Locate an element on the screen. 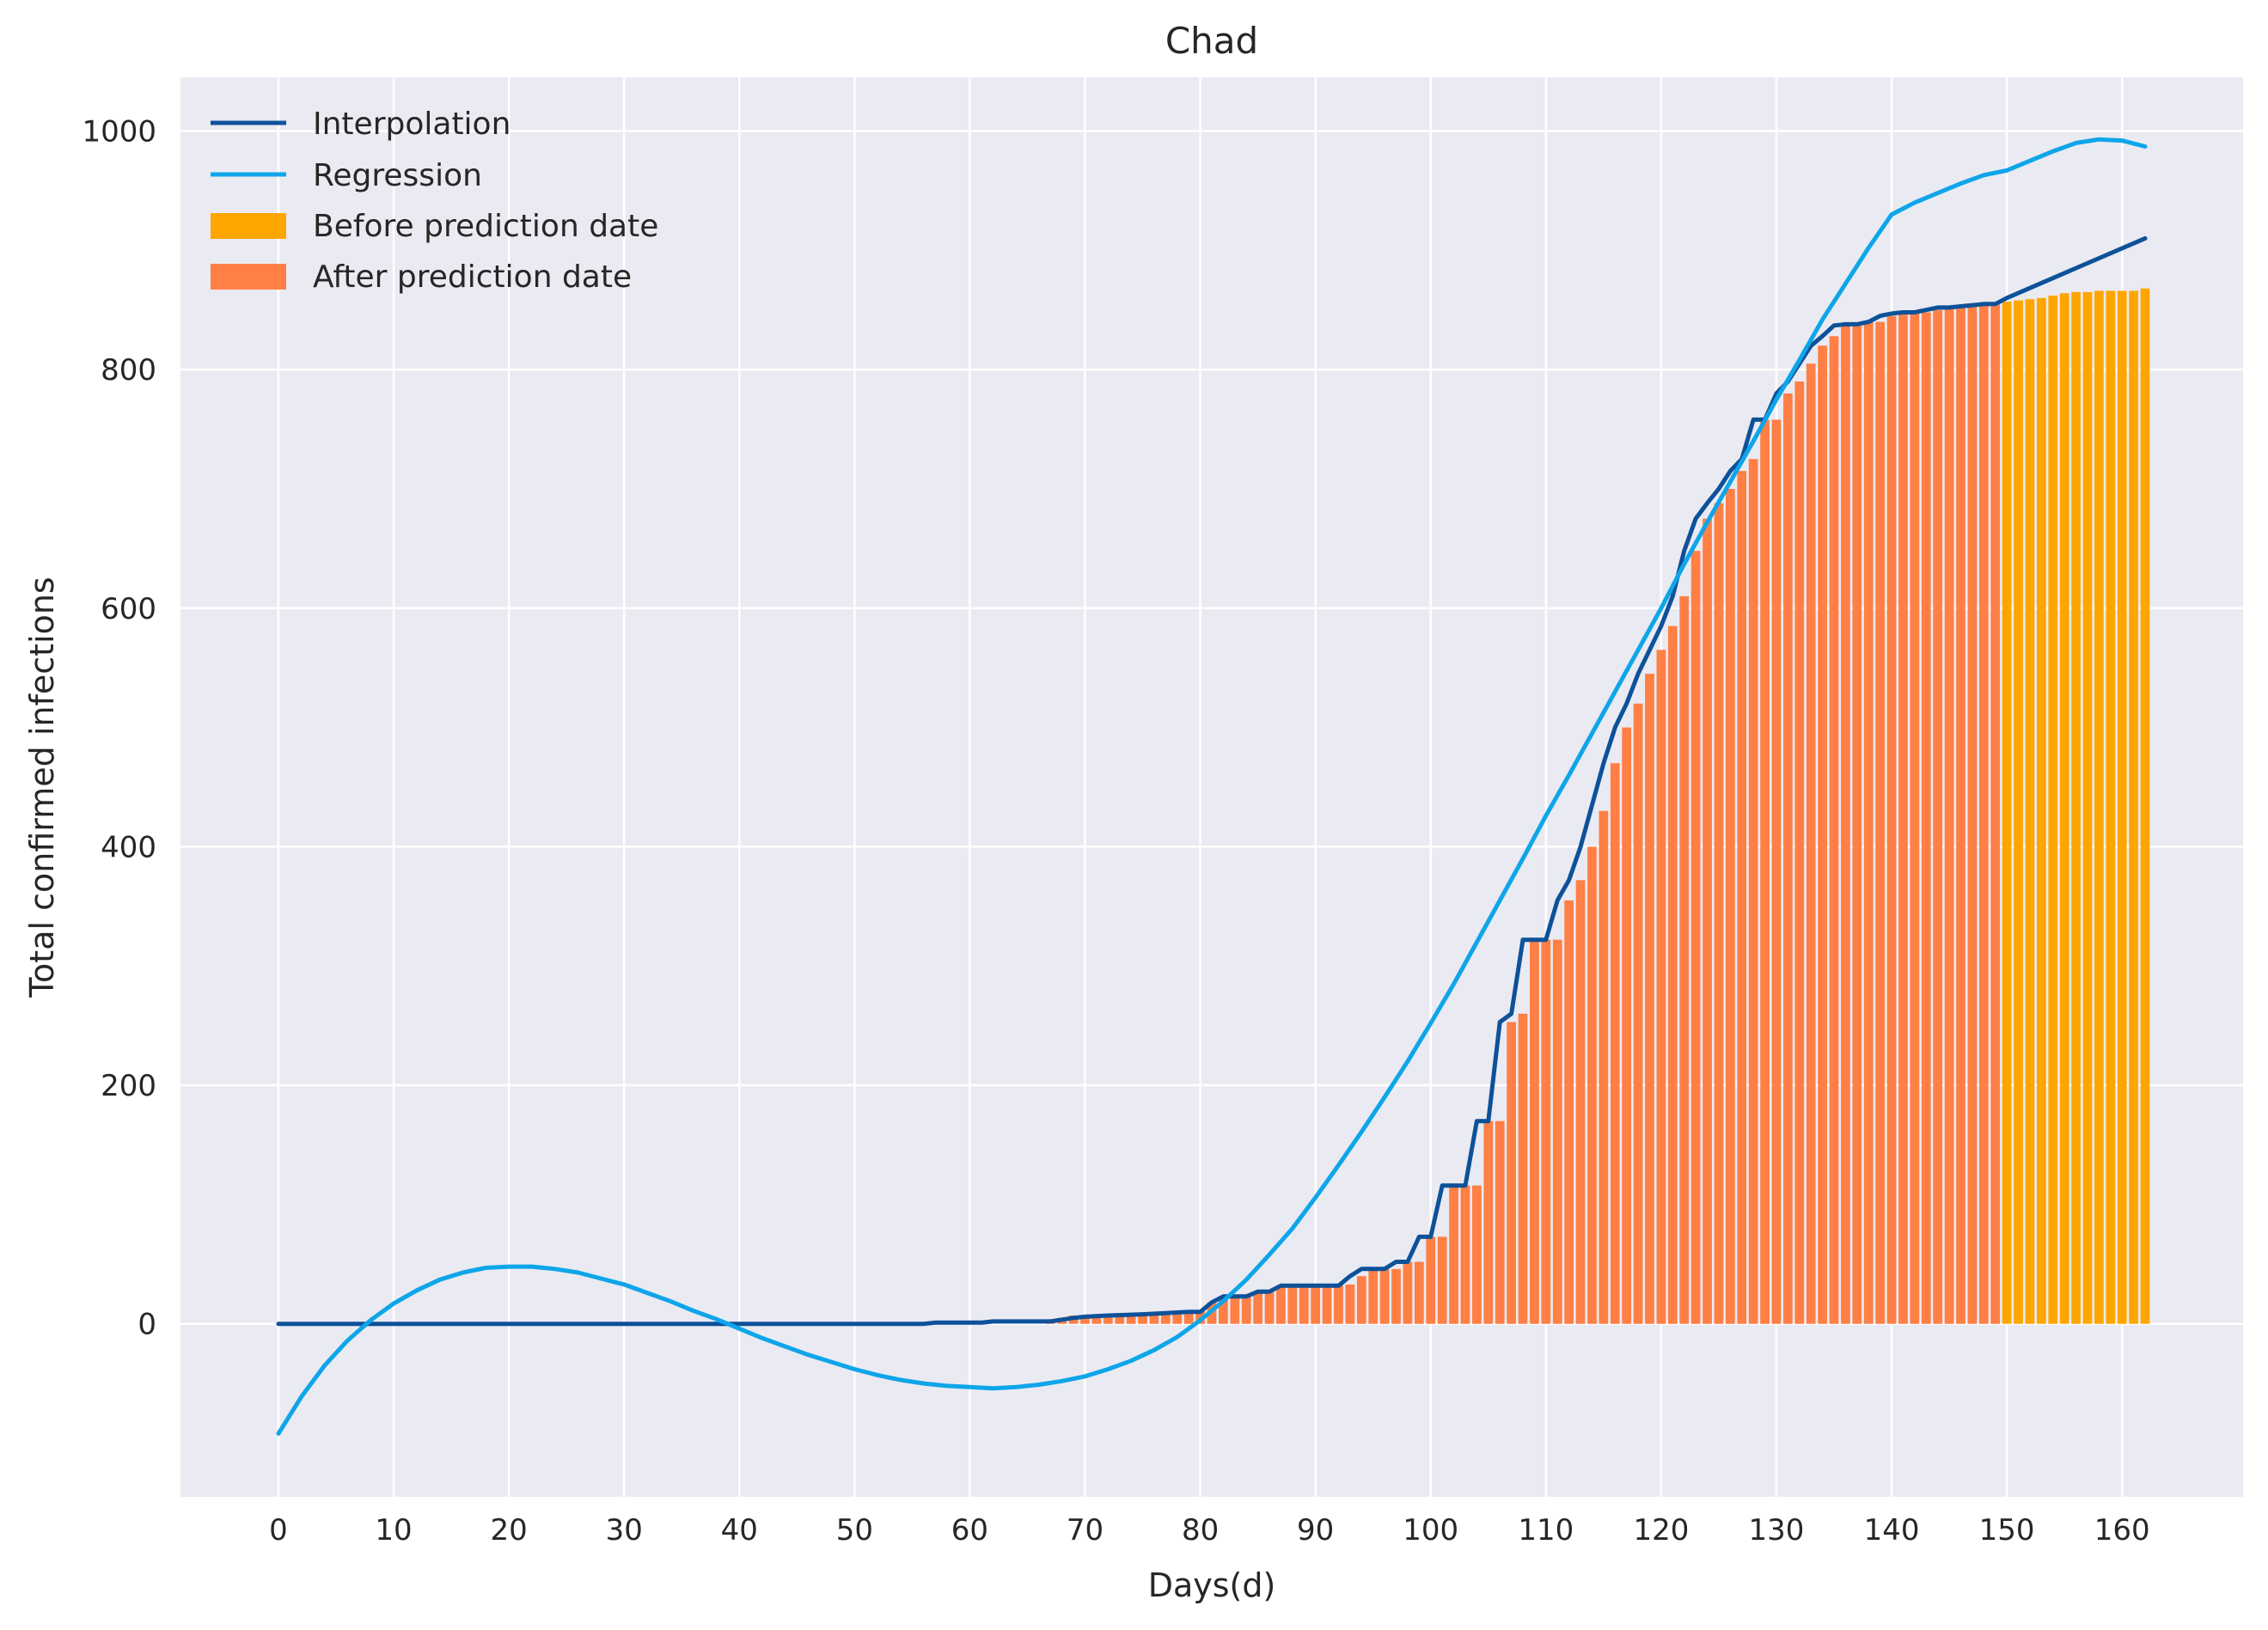  x-tick-label: 100 is located at coordinates (1431, 1530).